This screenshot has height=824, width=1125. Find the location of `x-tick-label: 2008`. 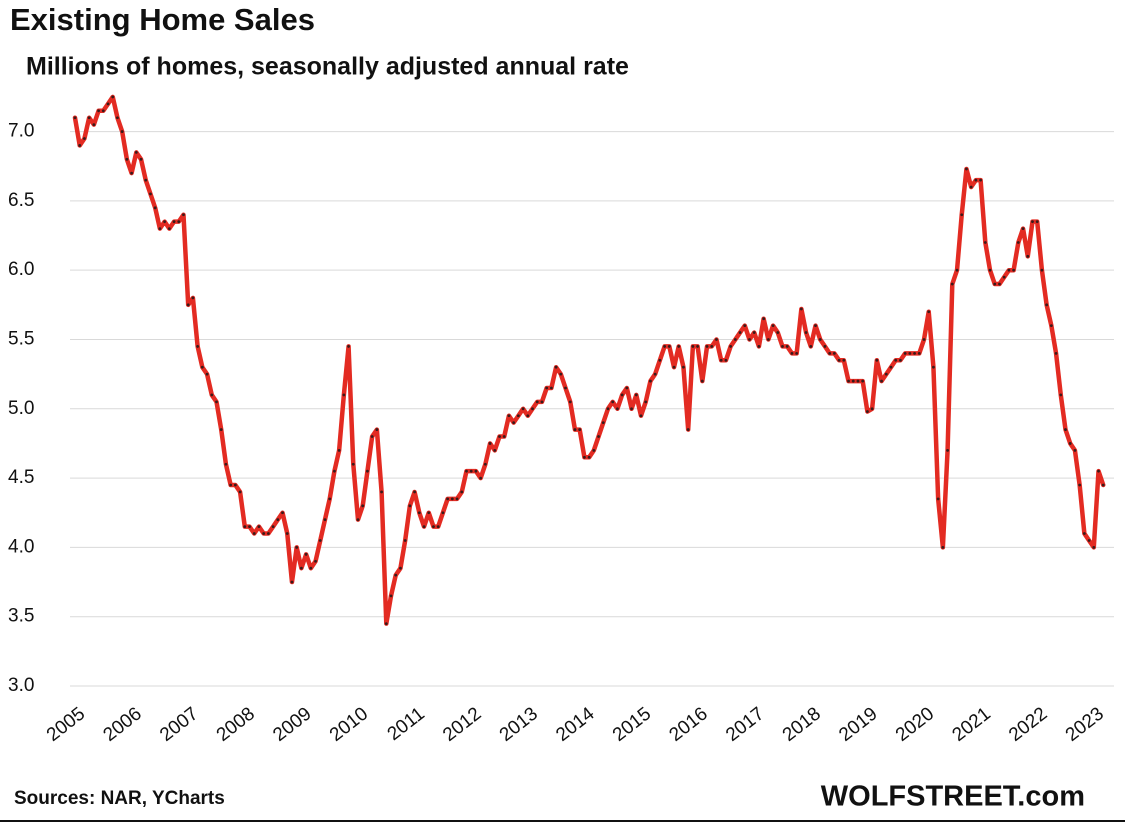

x-tick-label: 2008 is located at coordinates (236, 724).